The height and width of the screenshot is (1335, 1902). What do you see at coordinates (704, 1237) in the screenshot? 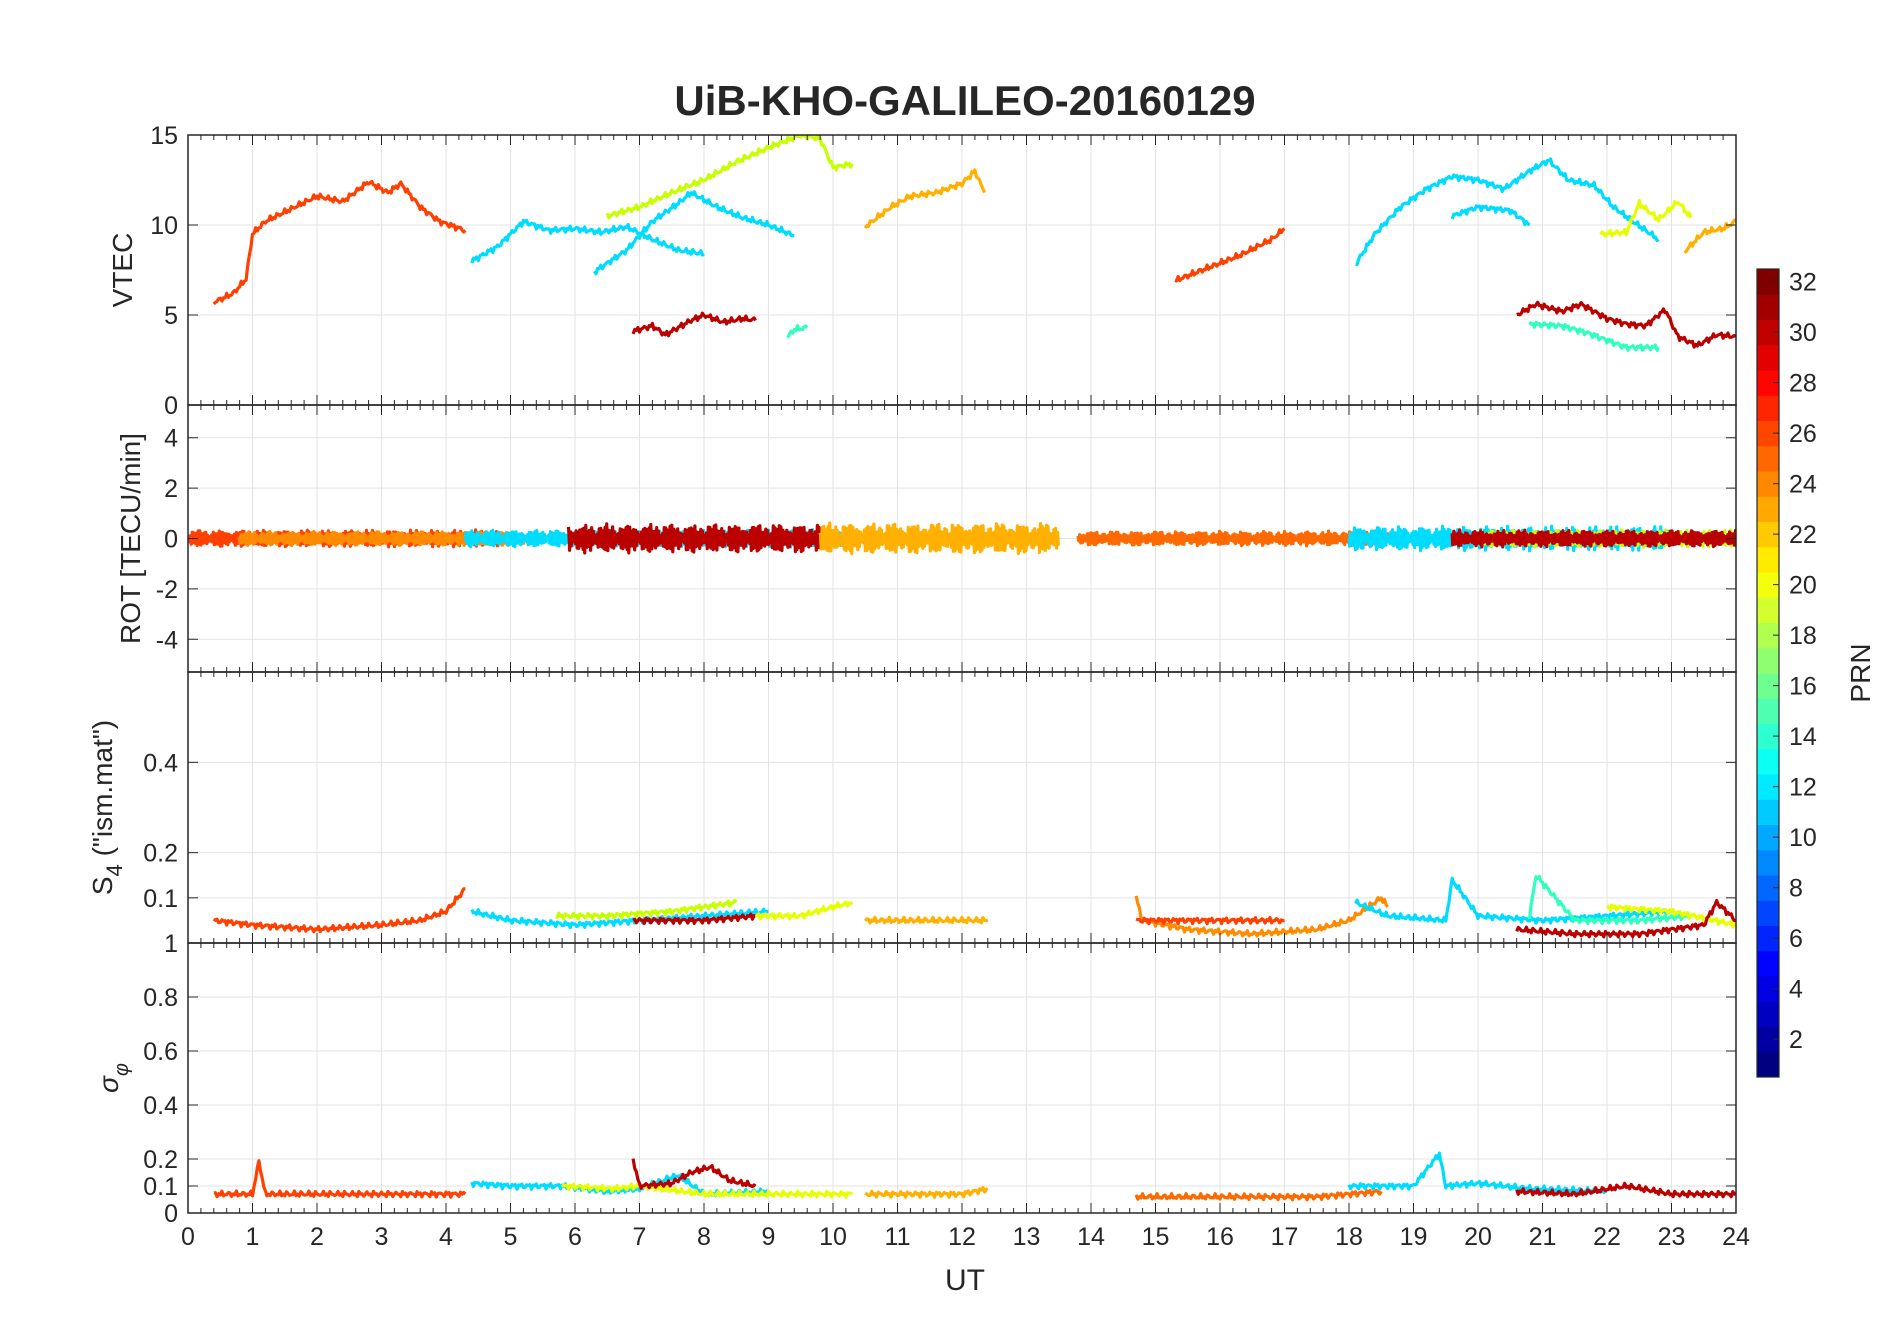
I see `x-tick-label: 8` at bounding box center [704, 1237].